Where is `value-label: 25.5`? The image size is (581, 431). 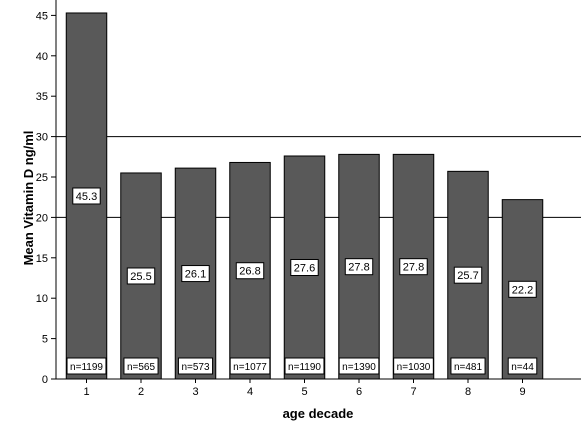 value-label: 25.5 is located at coordinates (141, 276).